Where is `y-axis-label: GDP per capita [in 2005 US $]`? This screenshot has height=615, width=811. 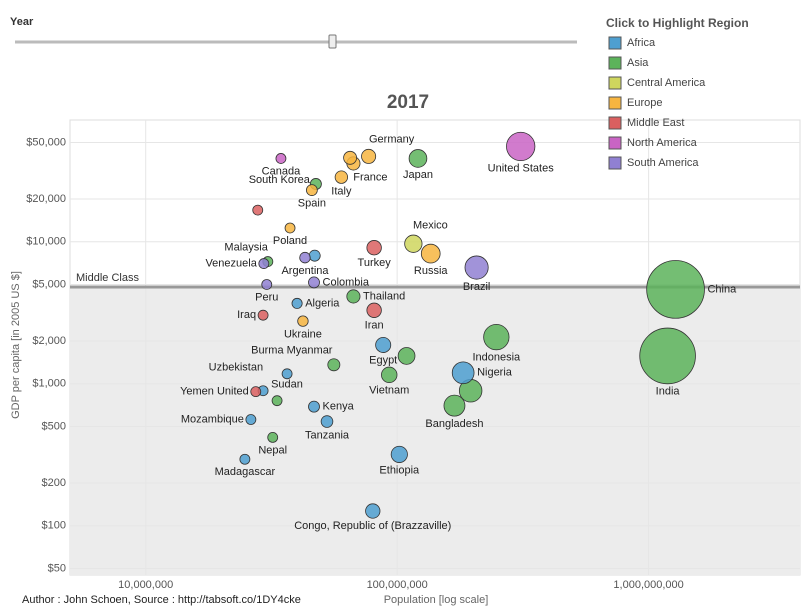
y-axis-label: GDP per capita [in 2005 US $] is located at coordinates (16, 345).